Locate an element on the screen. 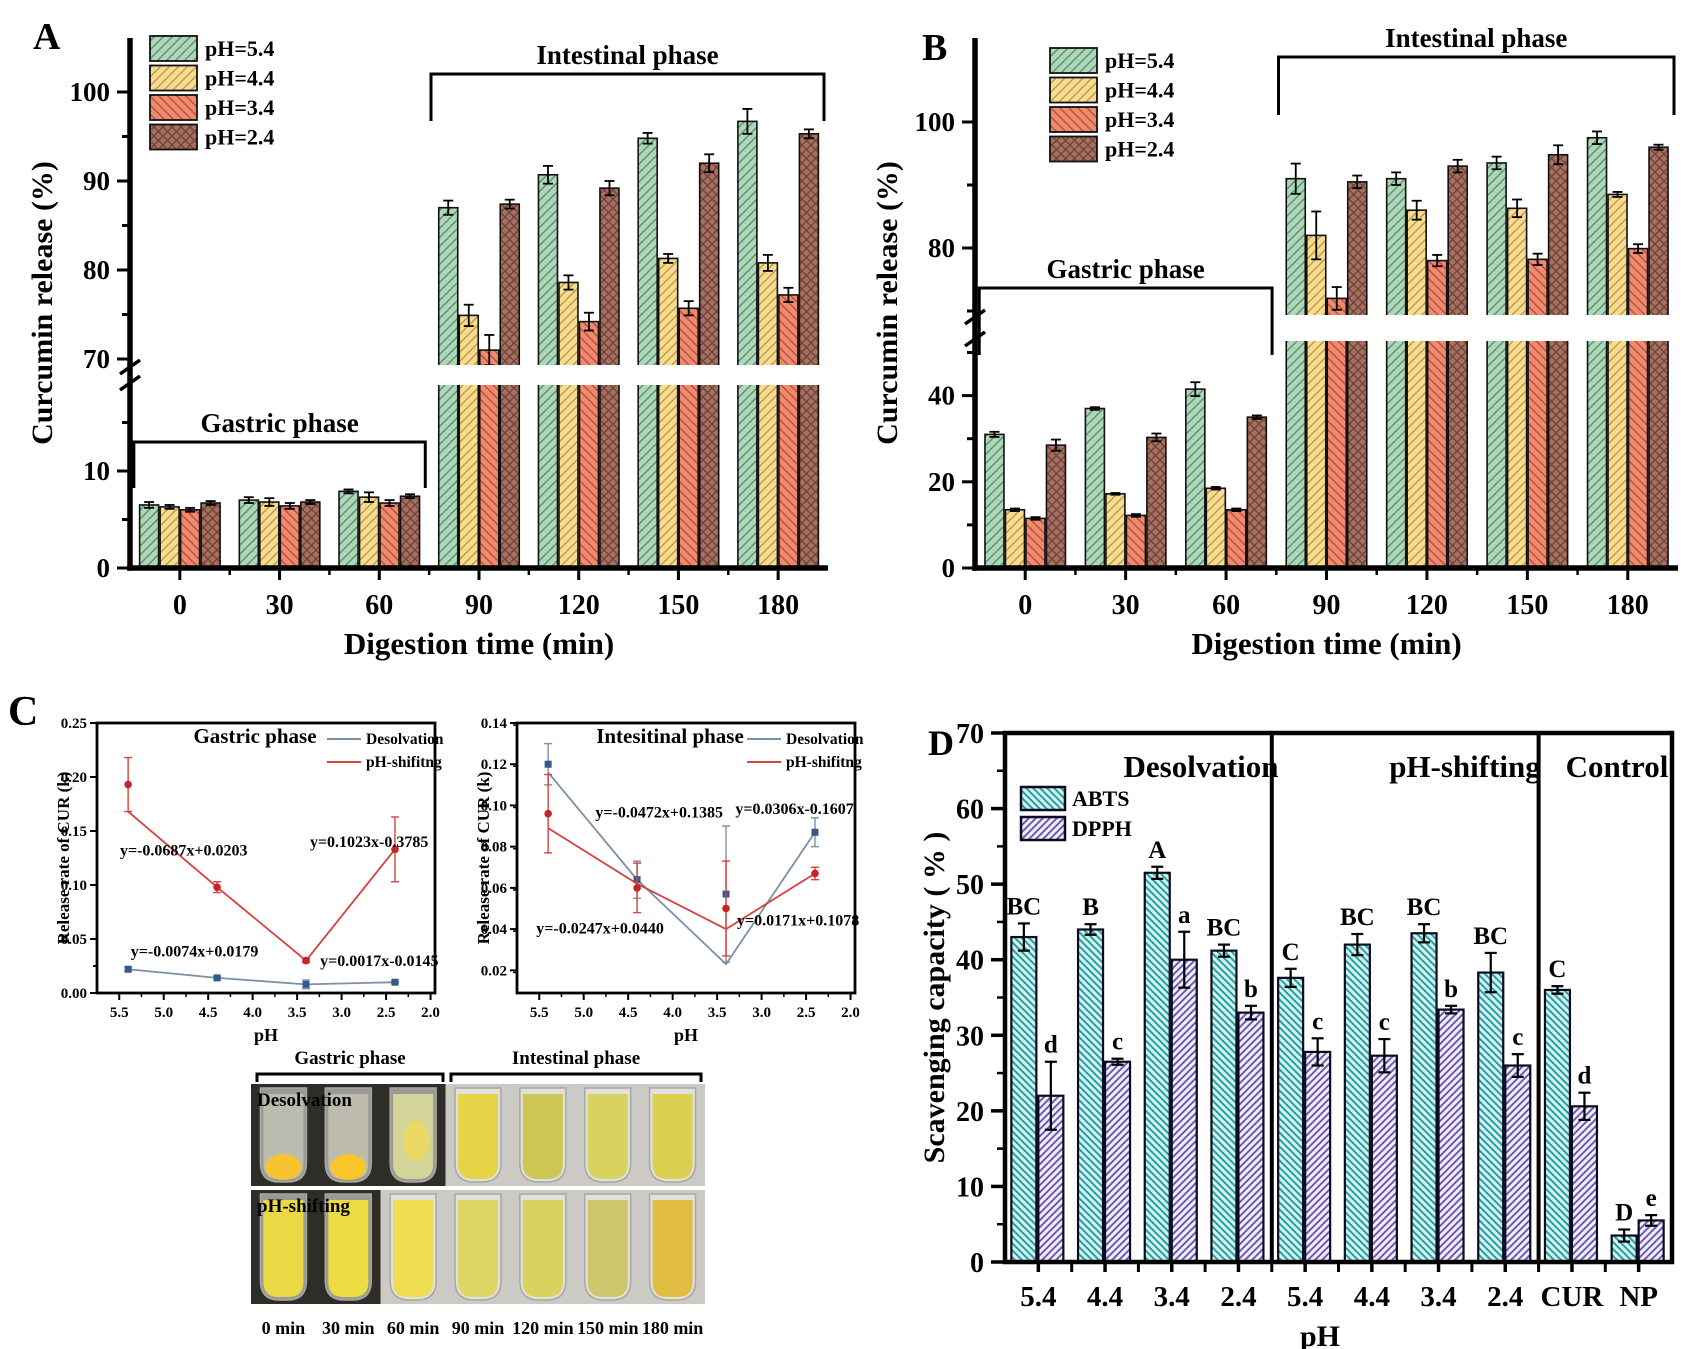  intestinal-phase-bracket is located at coordinates (1476, 85).